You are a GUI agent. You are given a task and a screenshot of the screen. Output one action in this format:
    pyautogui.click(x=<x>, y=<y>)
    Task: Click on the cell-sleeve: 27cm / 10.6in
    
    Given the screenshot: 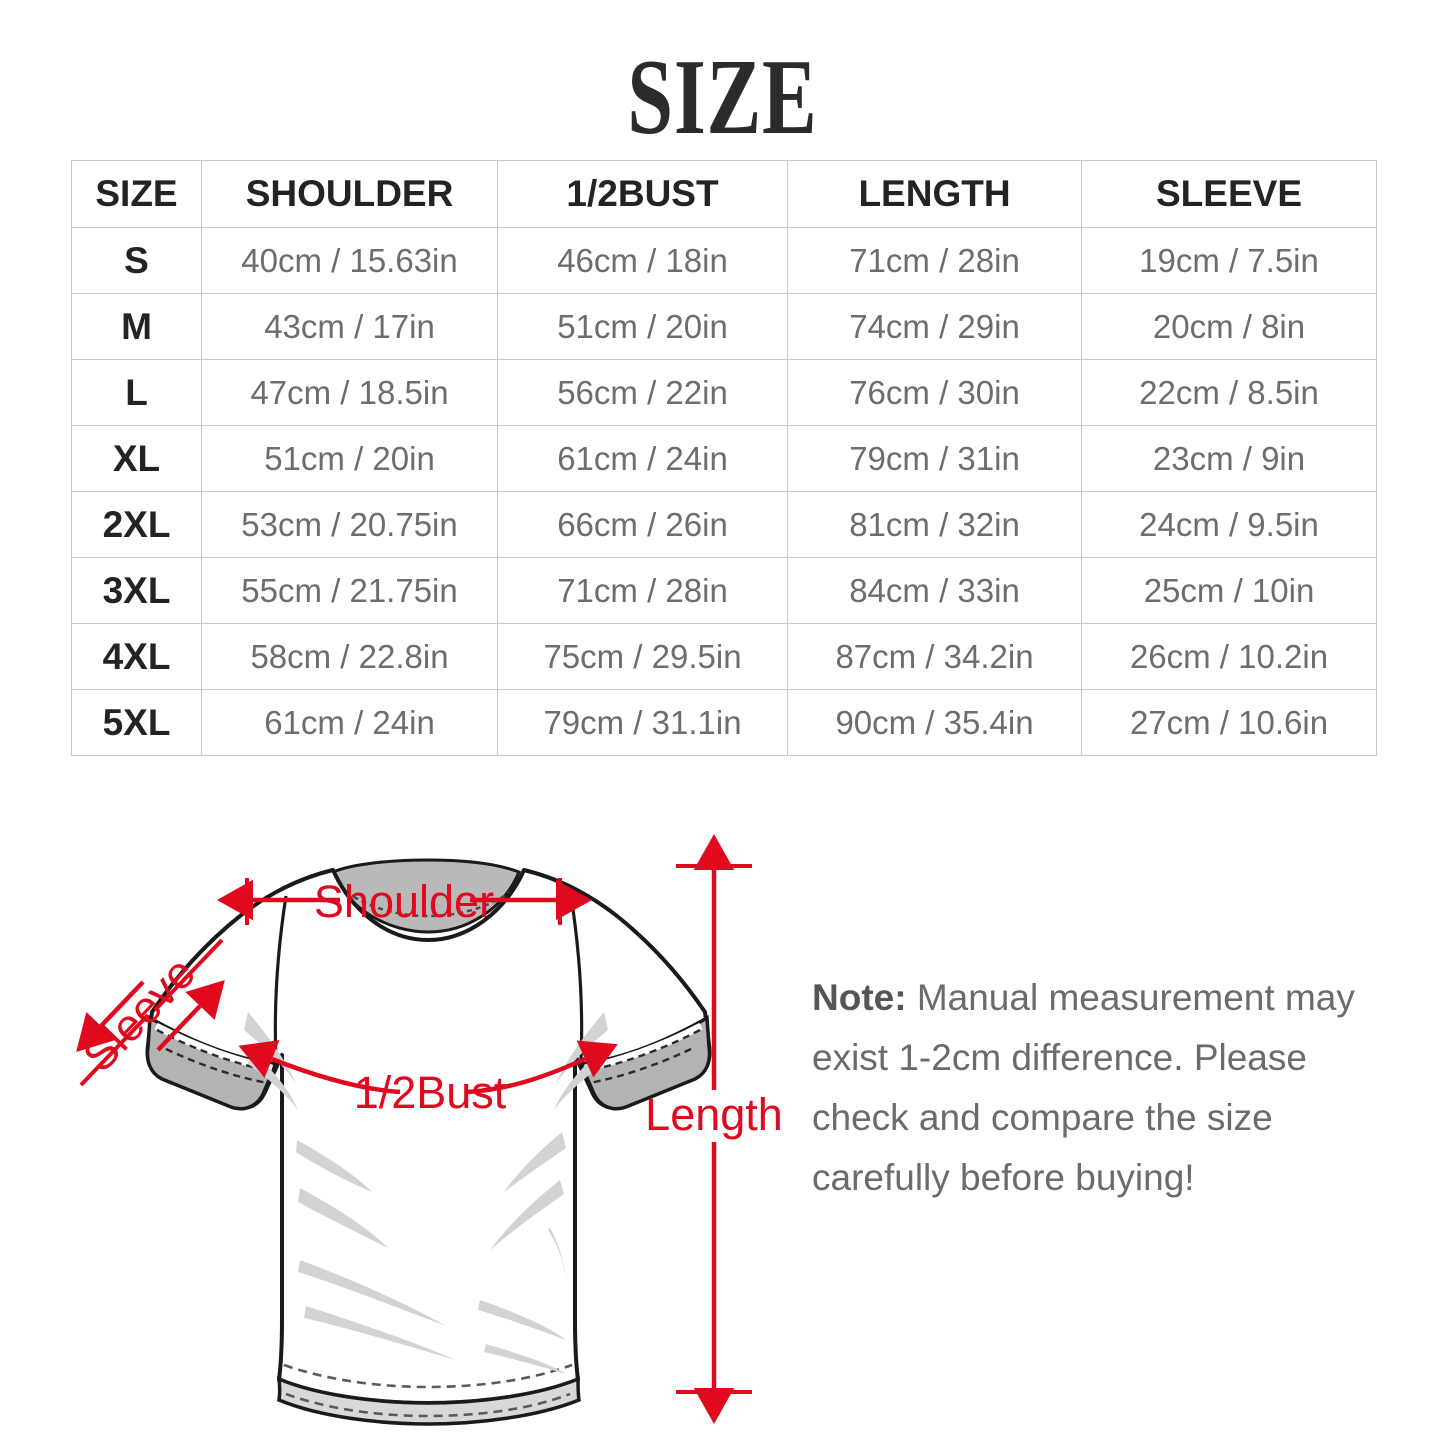 What is the action you would take?
    pyautogui.click(x=1229, y=722)
    